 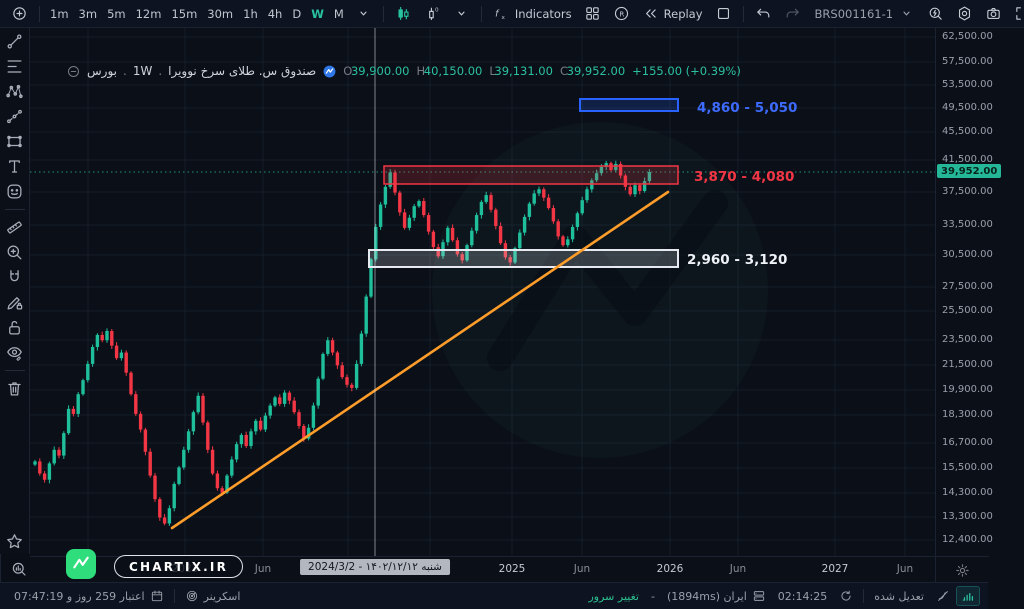 What do you see at coordinates (865, 13) in the screenshot?
I see `layout-name-menu: BRS001161-1` at bounding box center [865, 13].